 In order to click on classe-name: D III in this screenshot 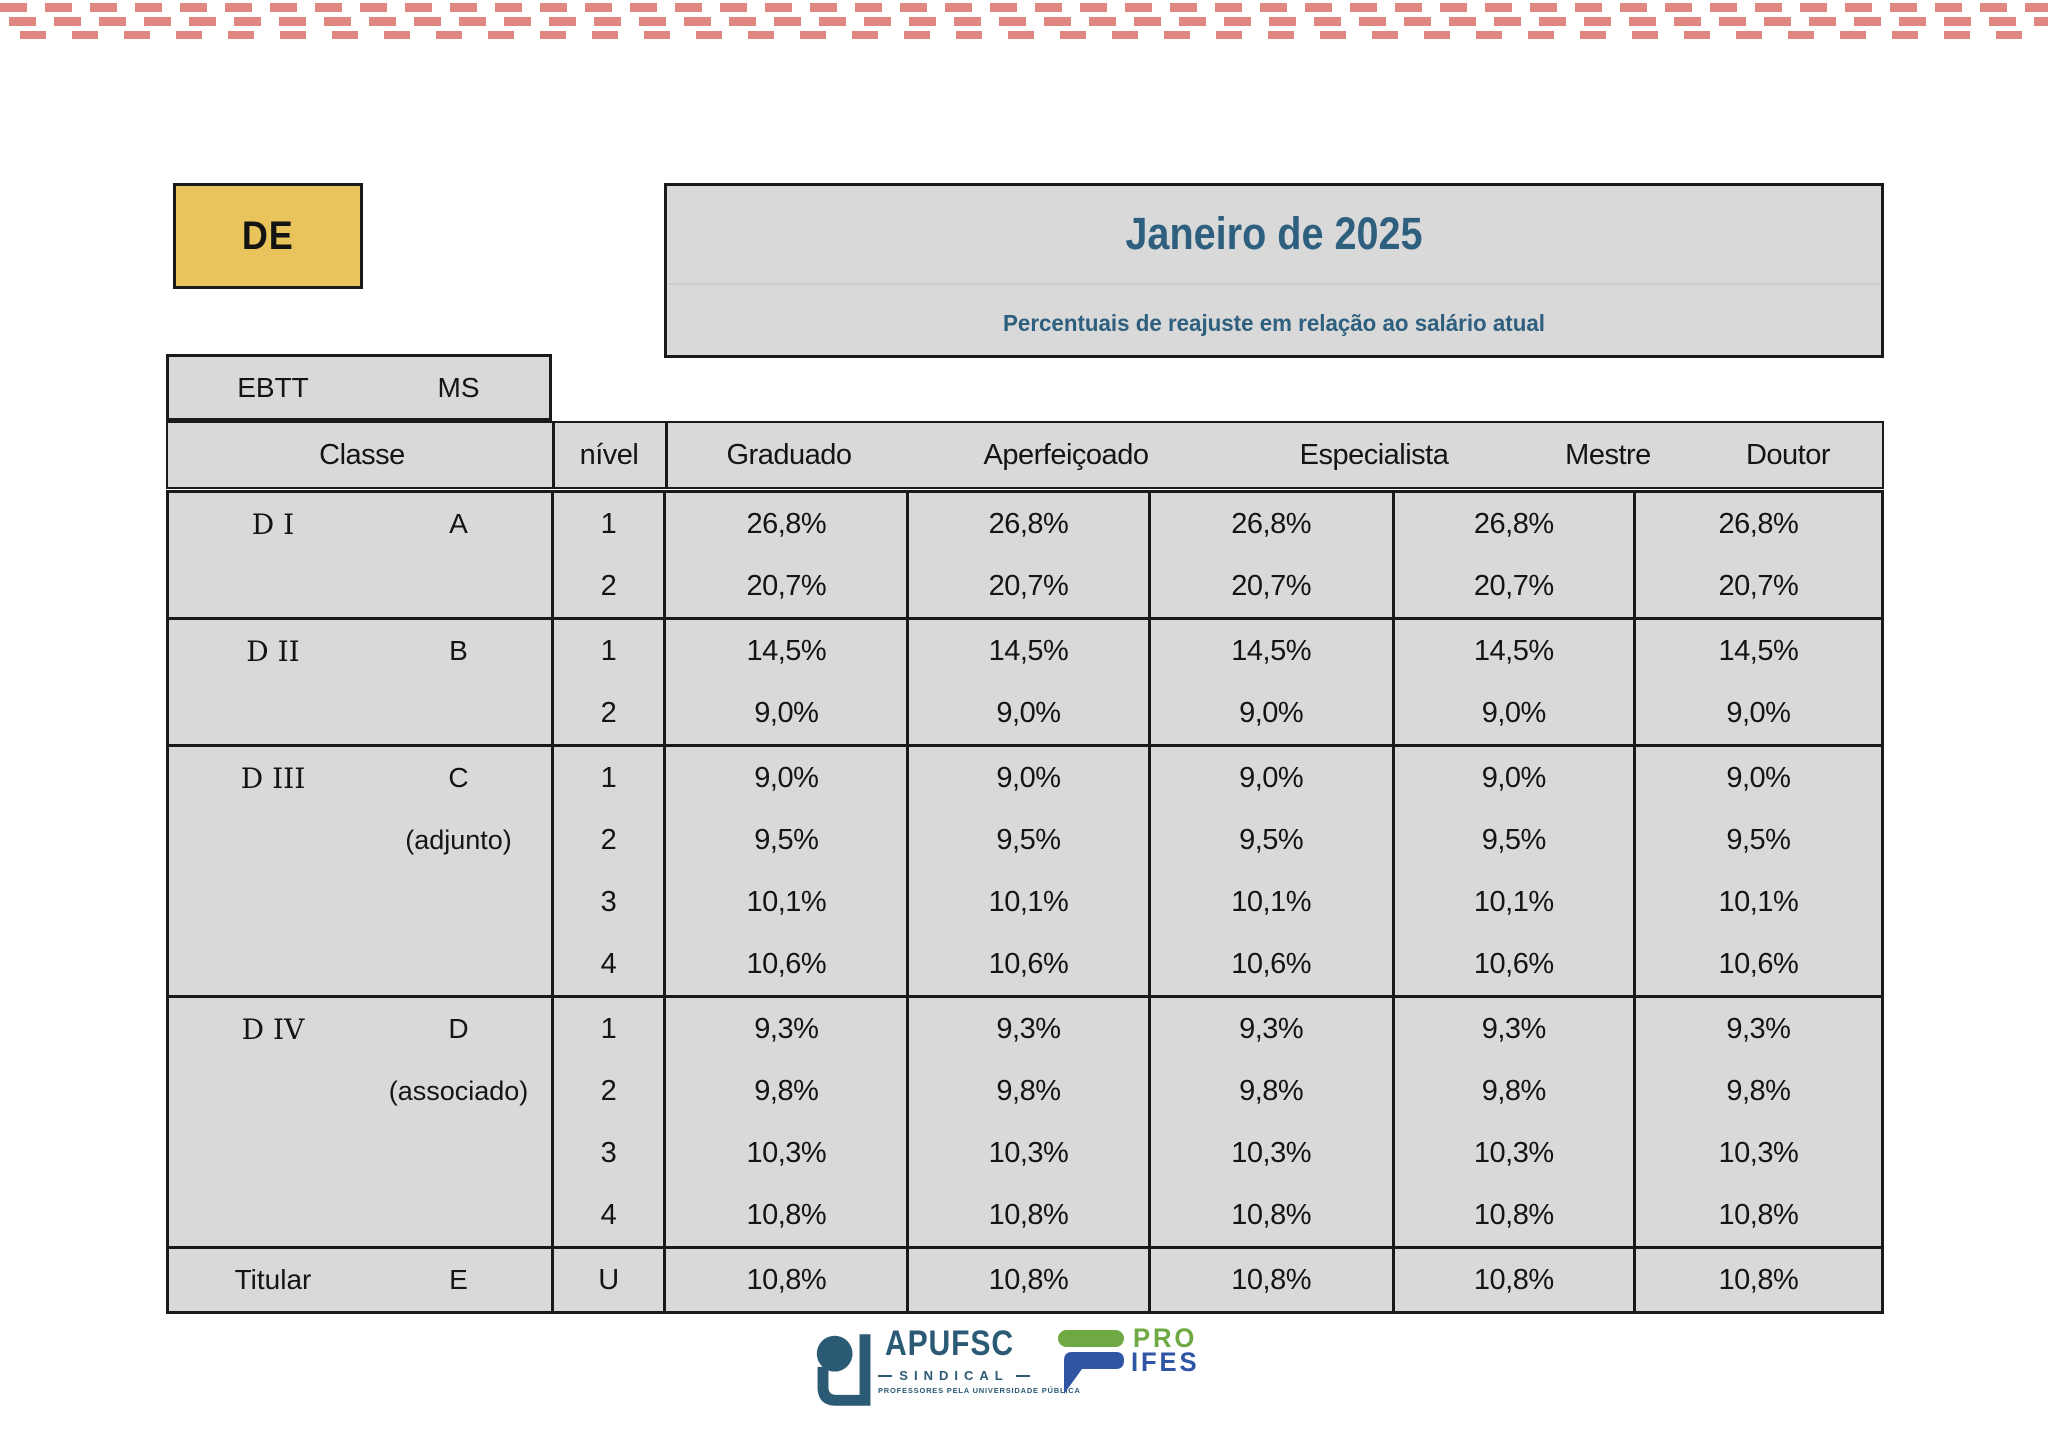, I will do `click(273, 778)`.